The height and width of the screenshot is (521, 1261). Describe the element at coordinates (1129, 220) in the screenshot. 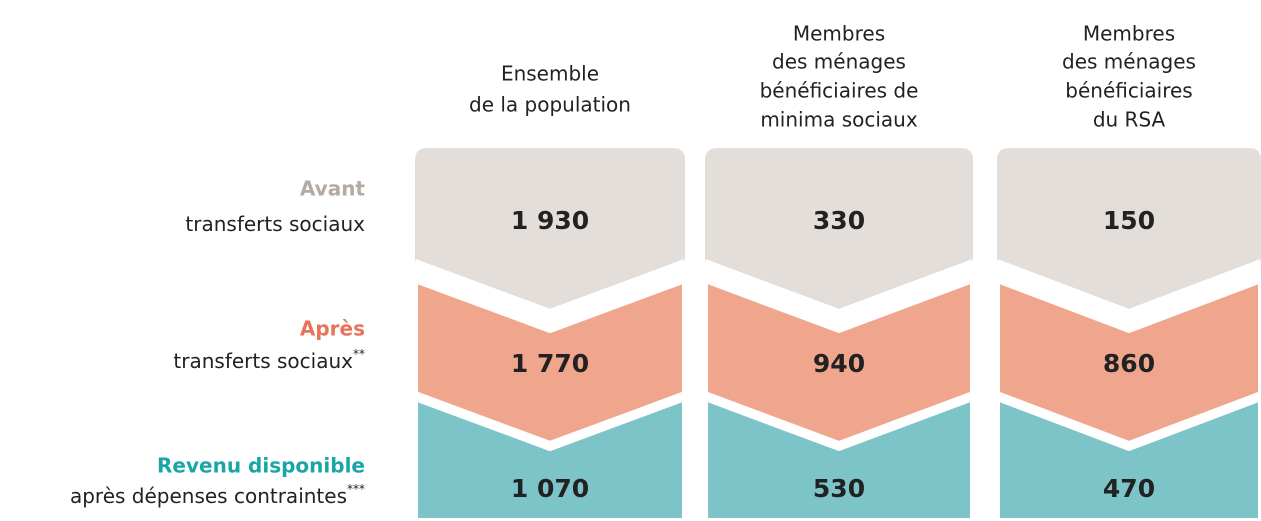

I see `cell-value: 150` at that location.